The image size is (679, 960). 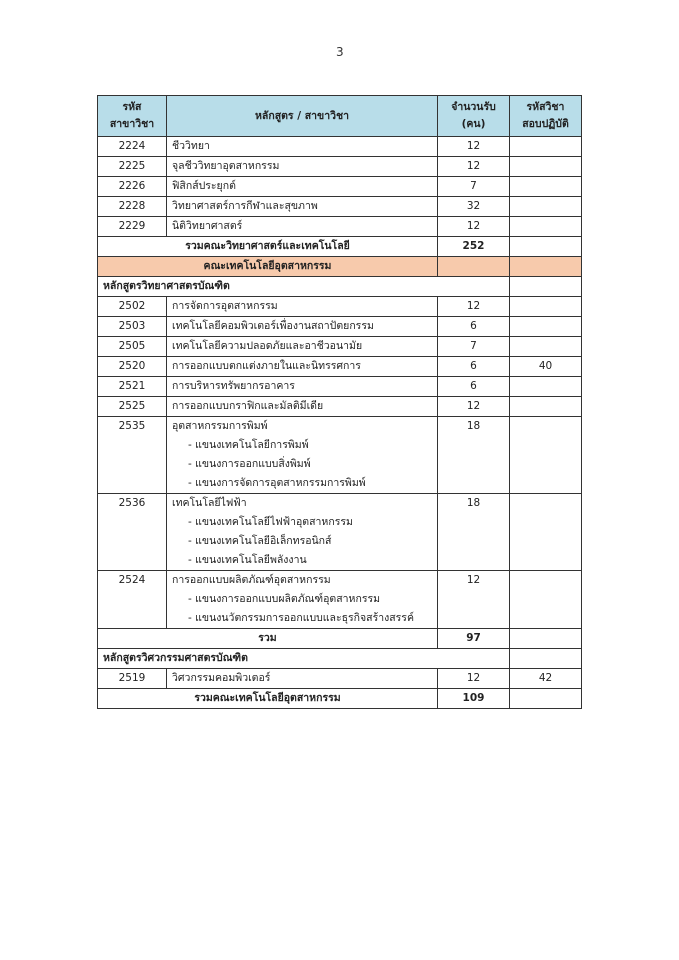 I want to click on exam-cell: 40, so click(x=545, y=366).